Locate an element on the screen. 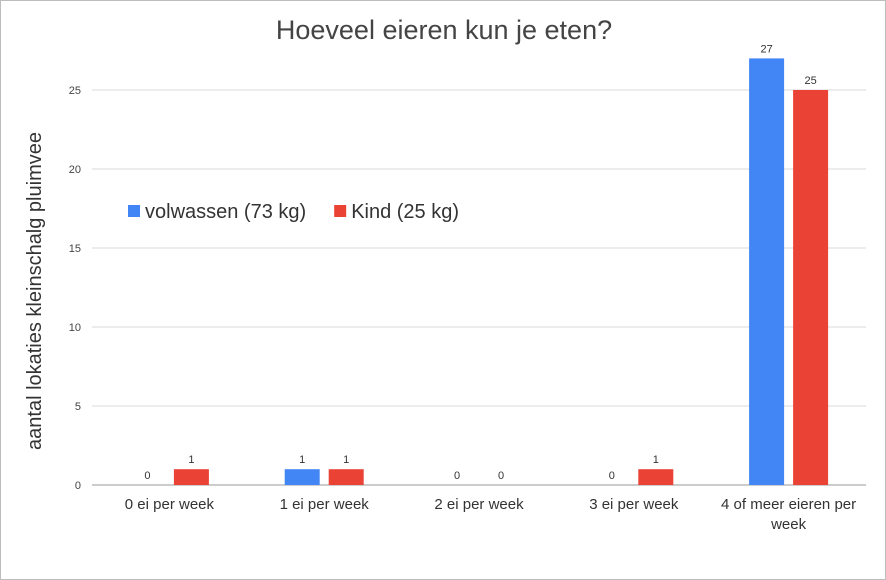 This screenshot has width=886, height=580. x-tick-label: 4 of meer eieren per week is located at coordinates (788, 514).